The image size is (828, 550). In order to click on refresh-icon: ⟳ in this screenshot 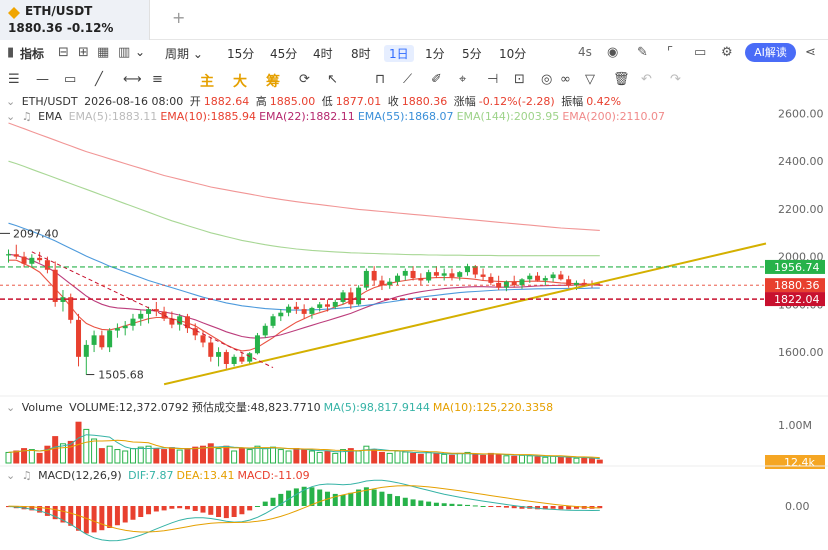, I will do `click(304, 79)`.